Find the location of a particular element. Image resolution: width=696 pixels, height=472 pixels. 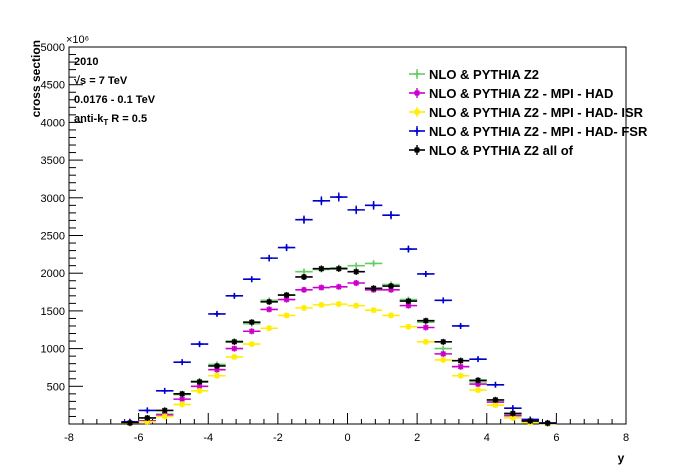

x-tick-label: -8 is located at coordinates (69, 438).